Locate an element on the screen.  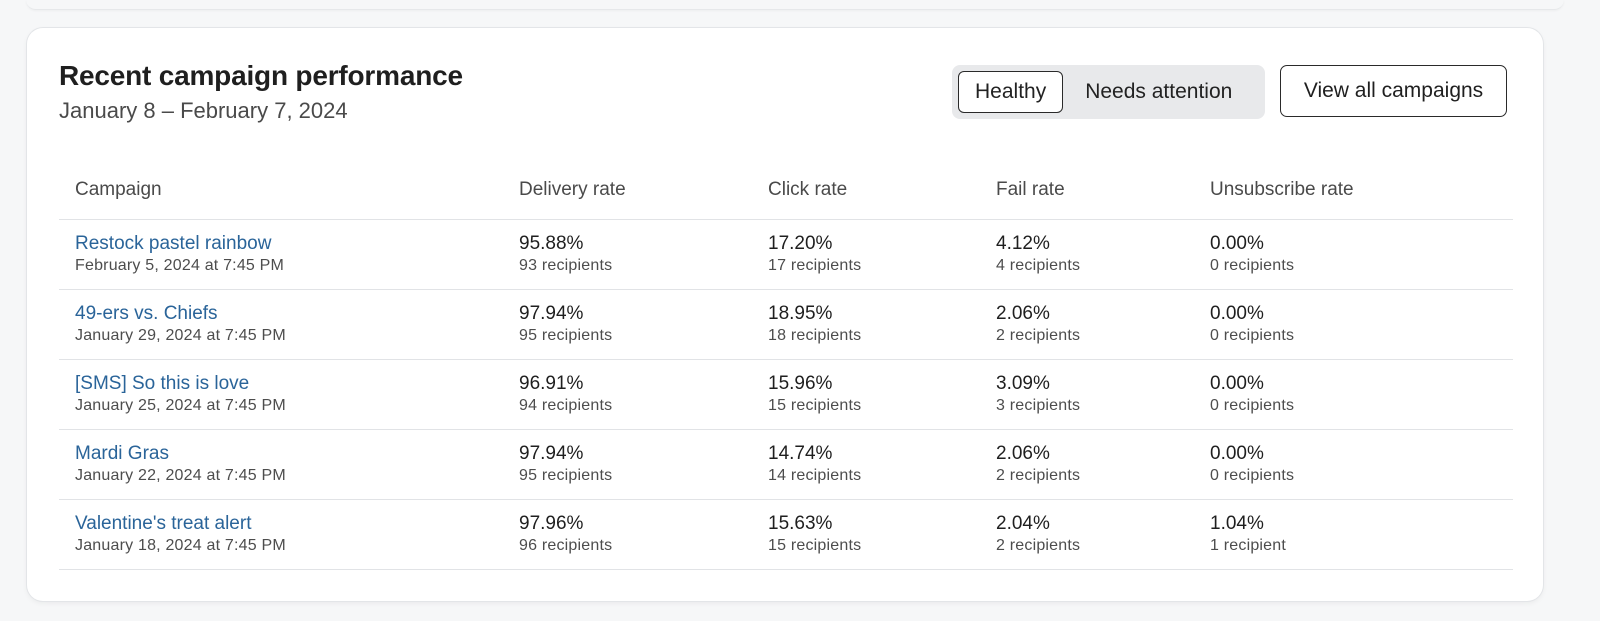
delivery-rate-value: 95.88% is located at coordinates (551, 243).